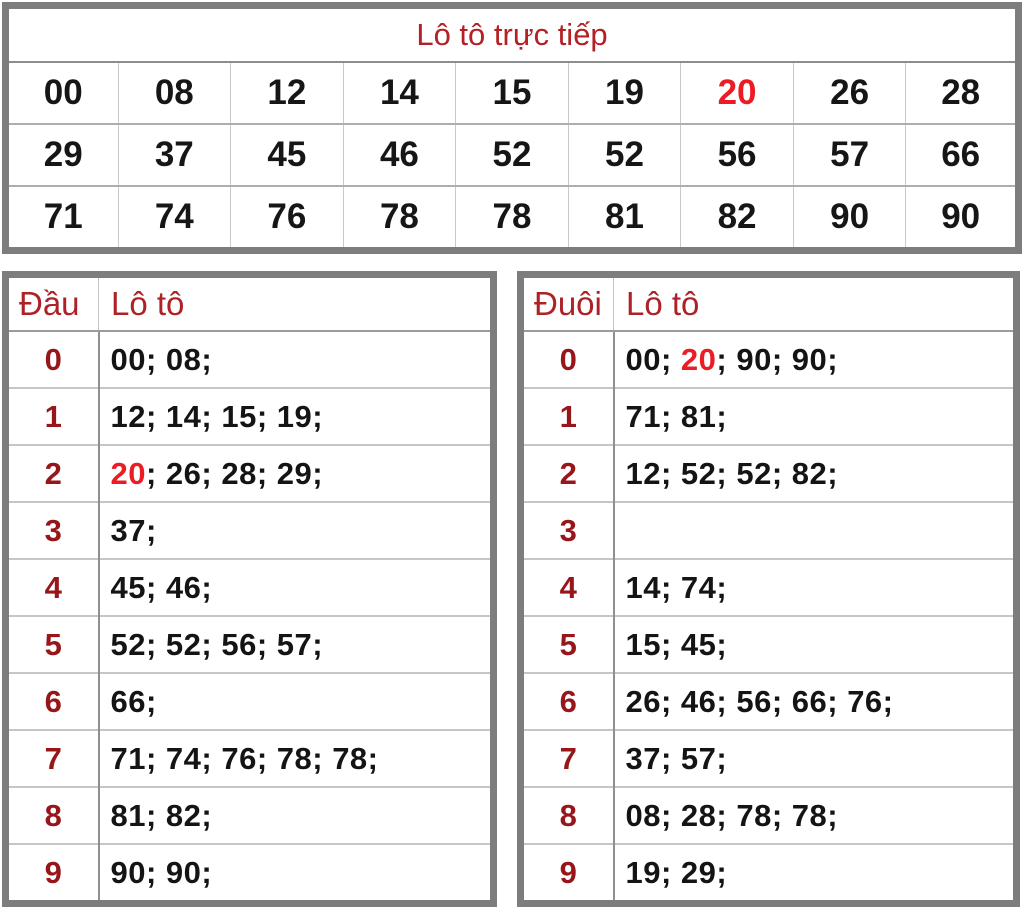 This screenshot has width=1024, height=909. What do you see at coordinates (239, 473) in the screenshot?
I see `loto-number: 28` at bounding box center [239, 473].